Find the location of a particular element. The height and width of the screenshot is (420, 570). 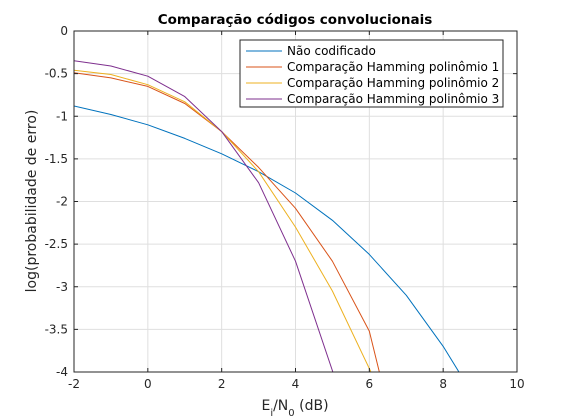

chart-title: Comparação códigos convolucionais is located at coordinates (295, 20).